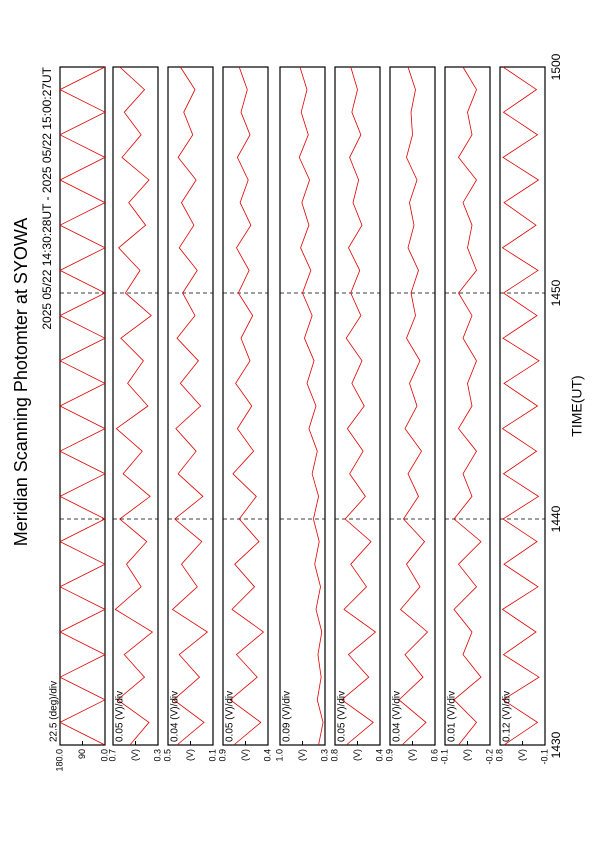 The width and height of the screenshot is (595, 842). I want to click on chart-title: Meridian Scanning Photomter at SYOWA, so click(21, 382).